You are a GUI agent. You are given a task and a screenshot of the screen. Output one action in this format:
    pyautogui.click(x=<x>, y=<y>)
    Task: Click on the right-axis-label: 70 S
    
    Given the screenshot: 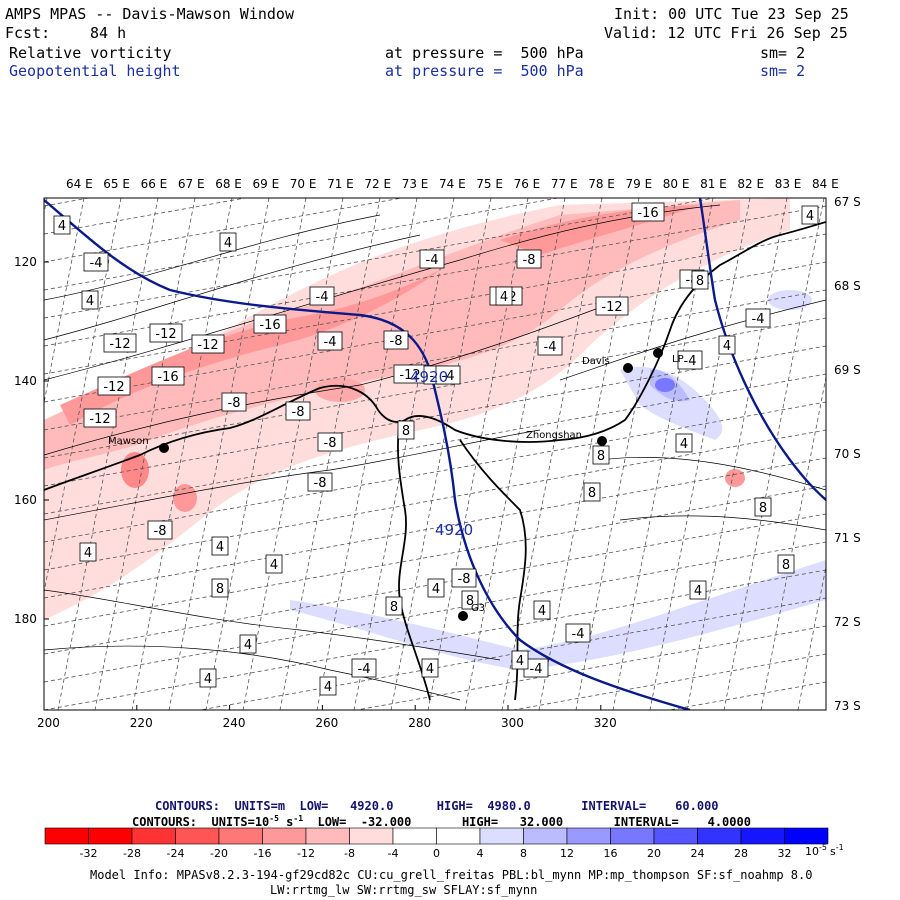 What is the action you would take?
    pyautogui.click(x=847, y=454)
    